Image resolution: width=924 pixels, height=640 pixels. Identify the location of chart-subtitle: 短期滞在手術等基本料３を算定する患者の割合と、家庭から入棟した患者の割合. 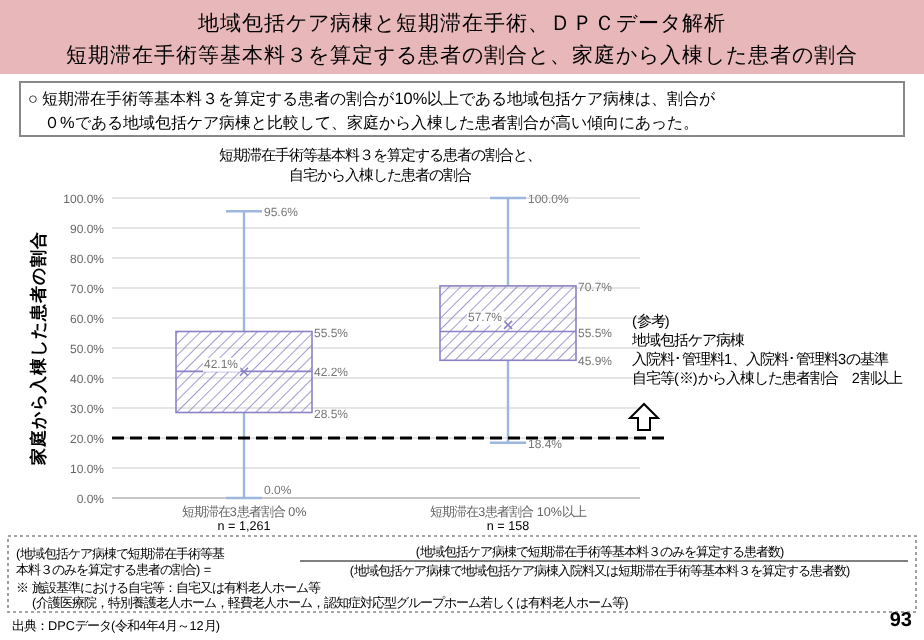
(462, 55).